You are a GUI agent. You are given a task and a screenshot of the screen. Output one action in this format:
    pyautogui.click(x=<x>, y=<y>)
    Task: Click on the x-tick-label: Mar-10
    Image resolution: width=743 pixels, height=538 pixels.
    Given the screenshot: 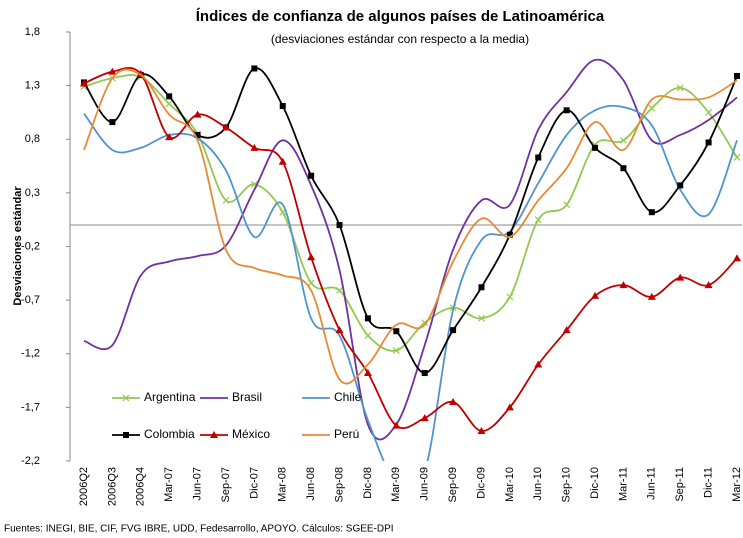 What is the action you would take?
    pyautogui.click(x=510, y=484)
    